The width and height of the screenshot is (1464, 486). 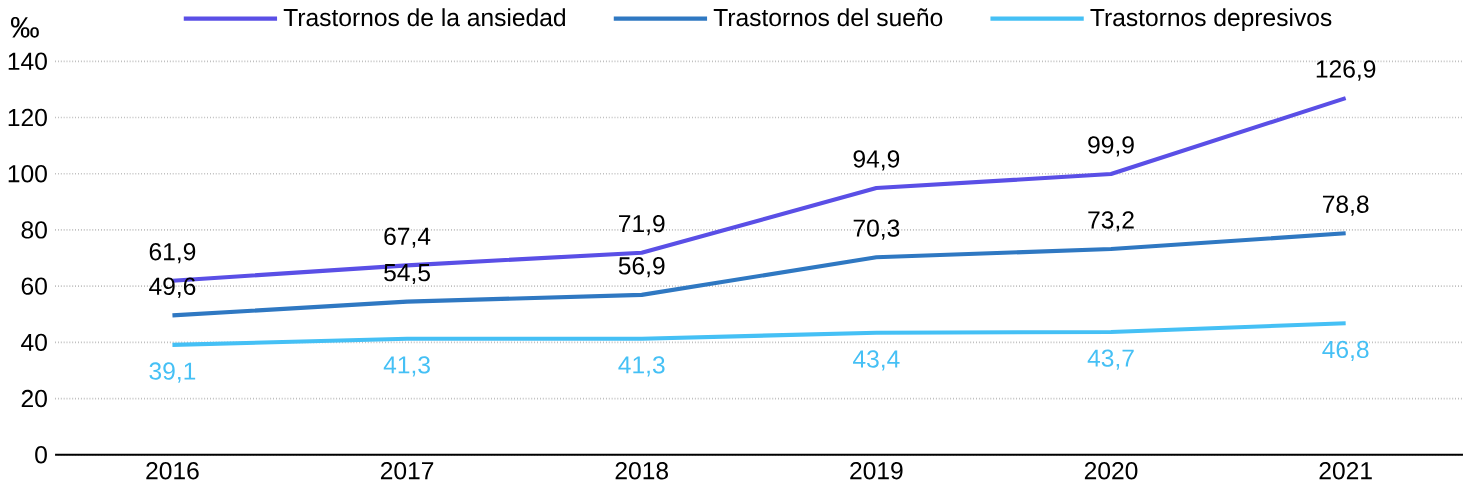 I want to click on legend-label: Trastornos de la ansiedad, so click(x=424, y=17).